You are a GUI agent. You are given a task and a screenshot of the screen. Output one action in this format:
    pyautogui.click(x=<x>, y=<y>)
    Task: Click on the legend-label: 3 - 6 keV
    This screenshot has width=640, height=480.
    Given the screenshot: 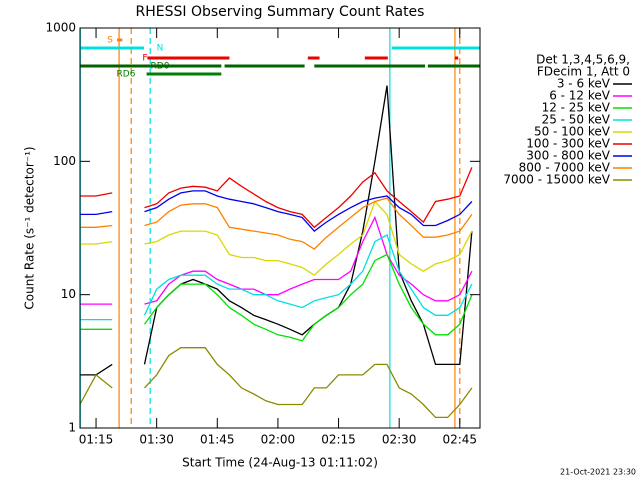 What is the action you would take?
    pyautogui.click(x=584, y=84)
    